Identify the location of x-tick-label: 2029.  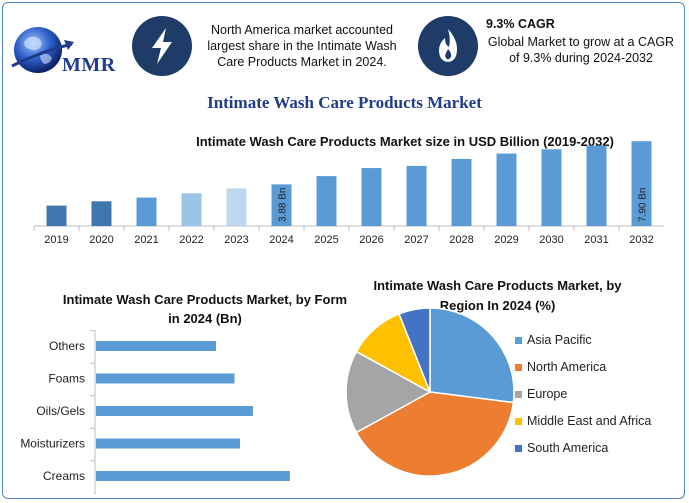
(506, 240).